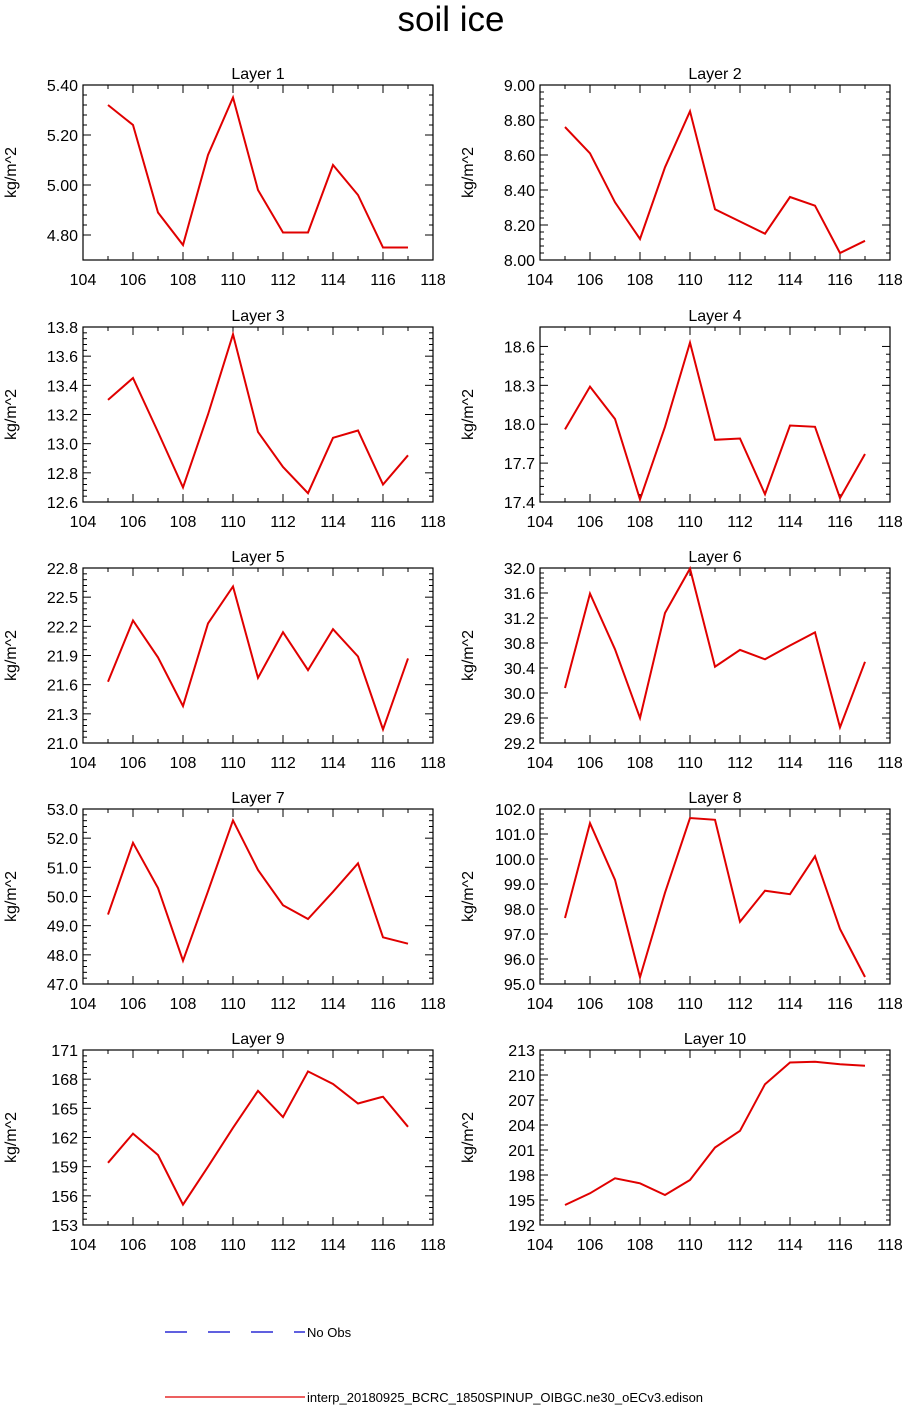 This screenshot has height=1406, width=902. What do you see at coordinates (62, 569) in the screenshot?
I see `y-tick-label: 22.8` at bounding box center [62, 569].